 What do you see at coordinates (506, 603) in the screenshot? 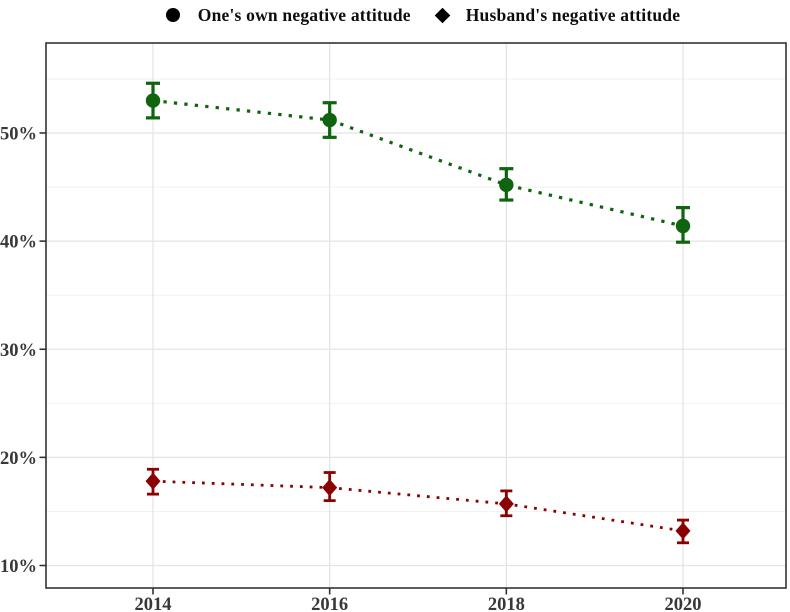
I see `x-tick-label: 2018` at bounding box center [506, 603].